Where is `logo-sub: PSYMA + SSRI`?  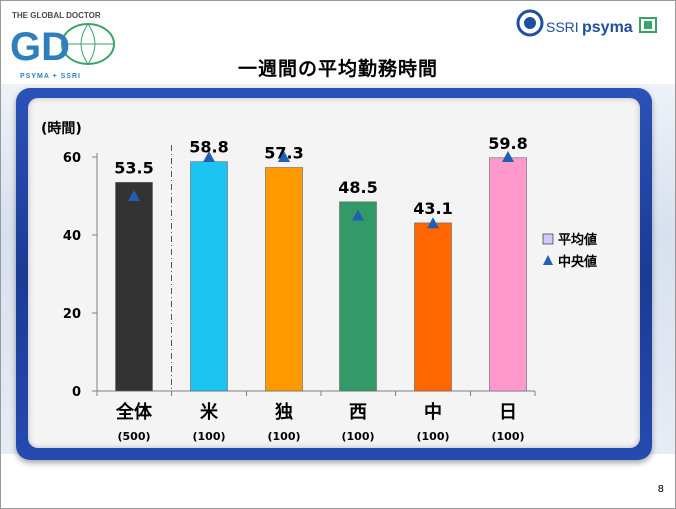 logo-sub: PSYMA + SSRI is located at coordinates (50, 76).